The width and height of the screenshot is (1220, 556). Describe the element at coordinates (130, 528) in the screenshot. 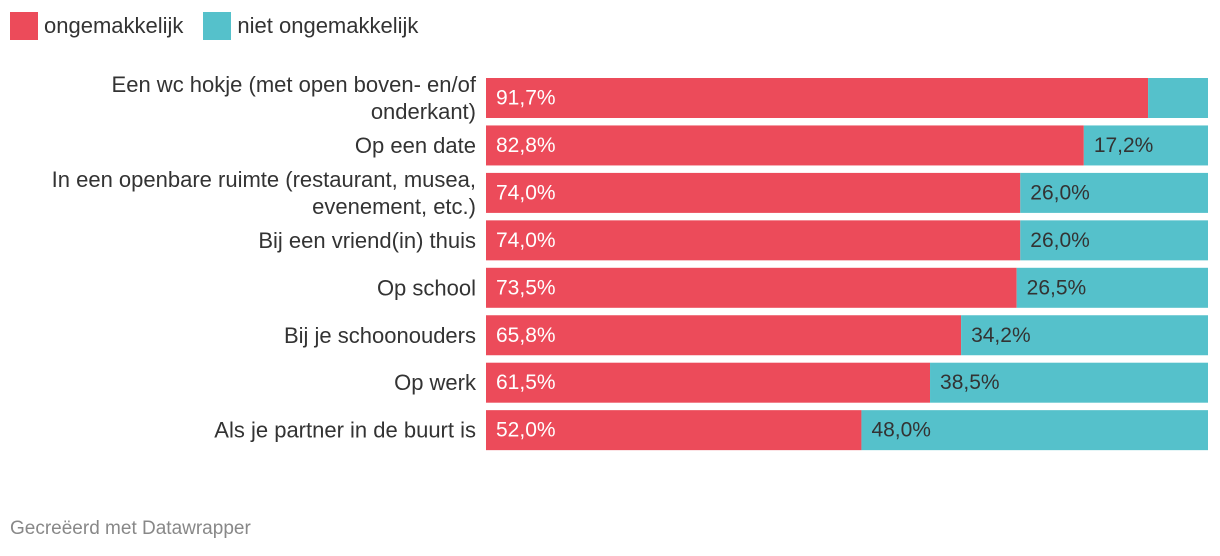

I see `footer-credit: Gecreëerd met Datawrapper` at that location.